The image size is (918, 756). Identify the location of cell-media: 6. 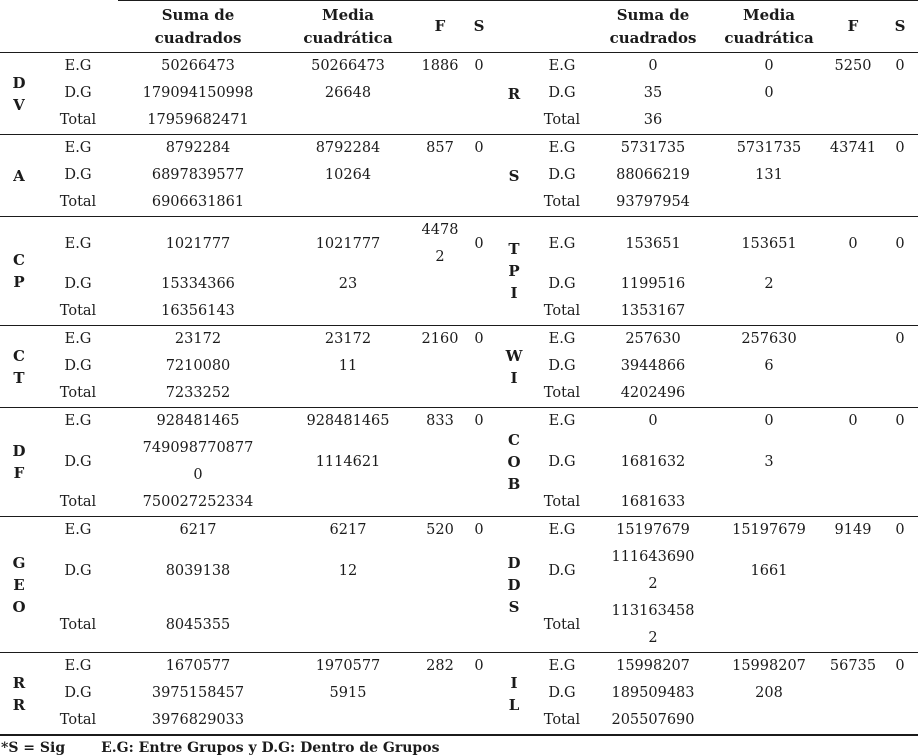
(769, 366).